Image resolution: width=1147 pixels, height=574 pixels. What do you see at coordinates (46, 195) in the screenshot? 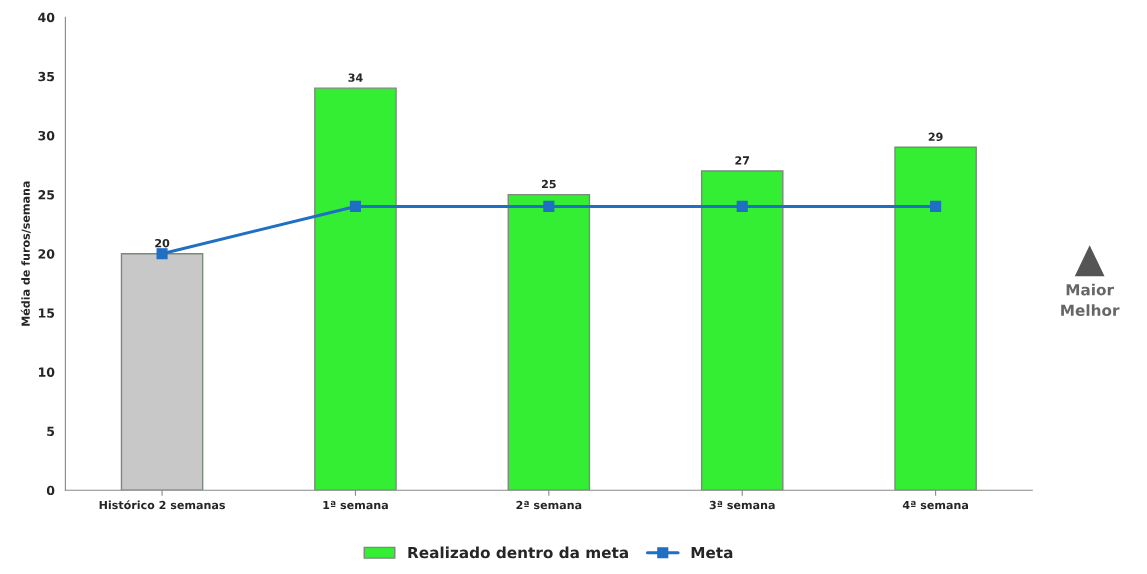
I see `y-tick-label: 25` at bounding box center [46, 195].